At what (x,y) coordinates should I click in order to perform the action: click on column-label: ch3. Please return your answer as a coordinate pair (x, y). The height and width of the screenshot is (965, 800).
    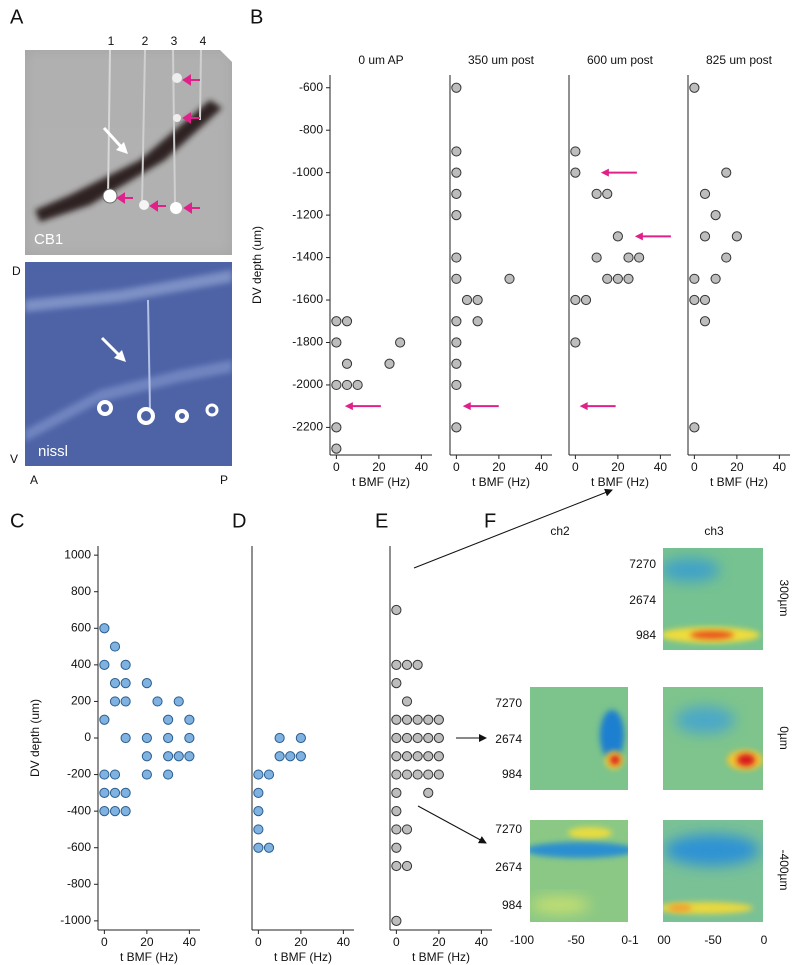
    Looking at the image, I should click on (714, 531).